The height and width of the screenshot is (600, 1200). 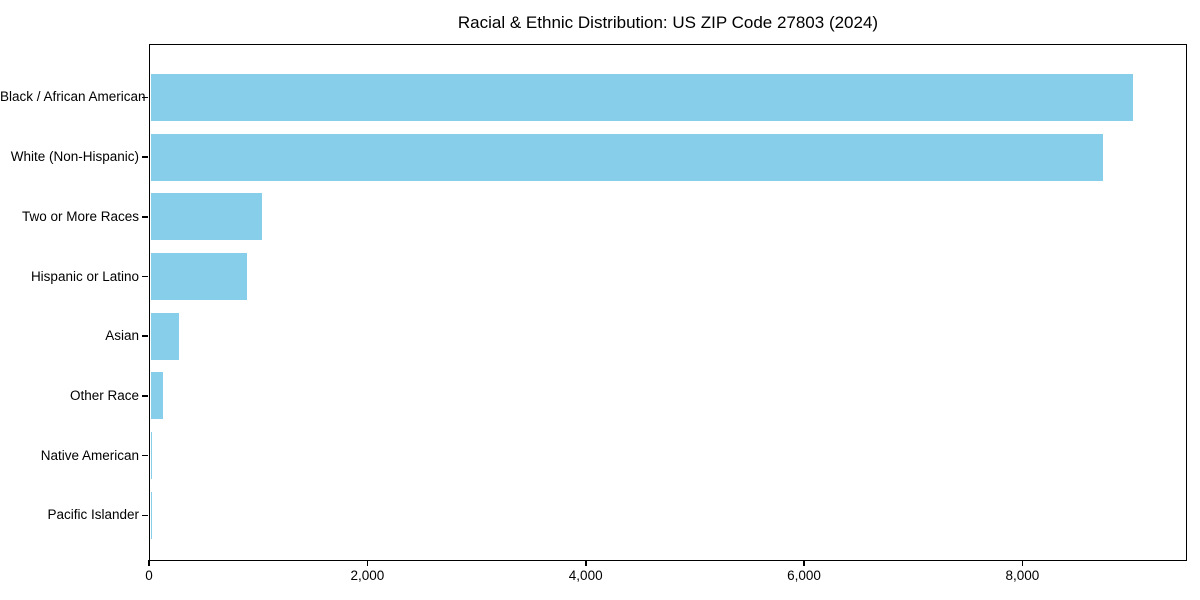 What do you see at coordinates (84, 276) in the screenshot?
I see `y-tick-label: Hispanic or Latino` at bounding box center [84, 276].